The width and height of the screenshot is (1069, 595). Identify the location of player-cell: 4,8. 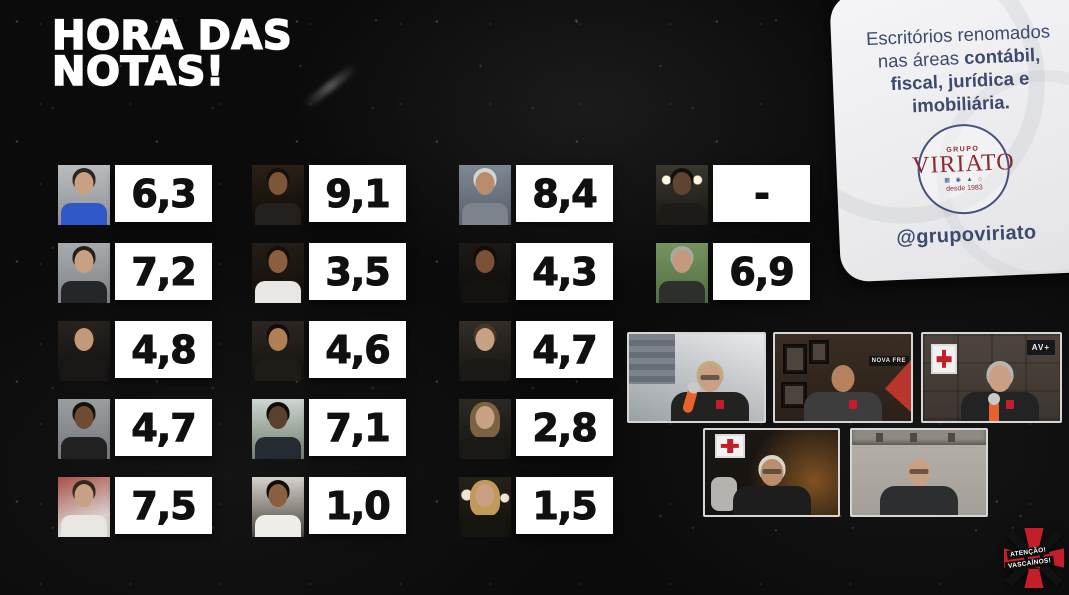
(138, 352).